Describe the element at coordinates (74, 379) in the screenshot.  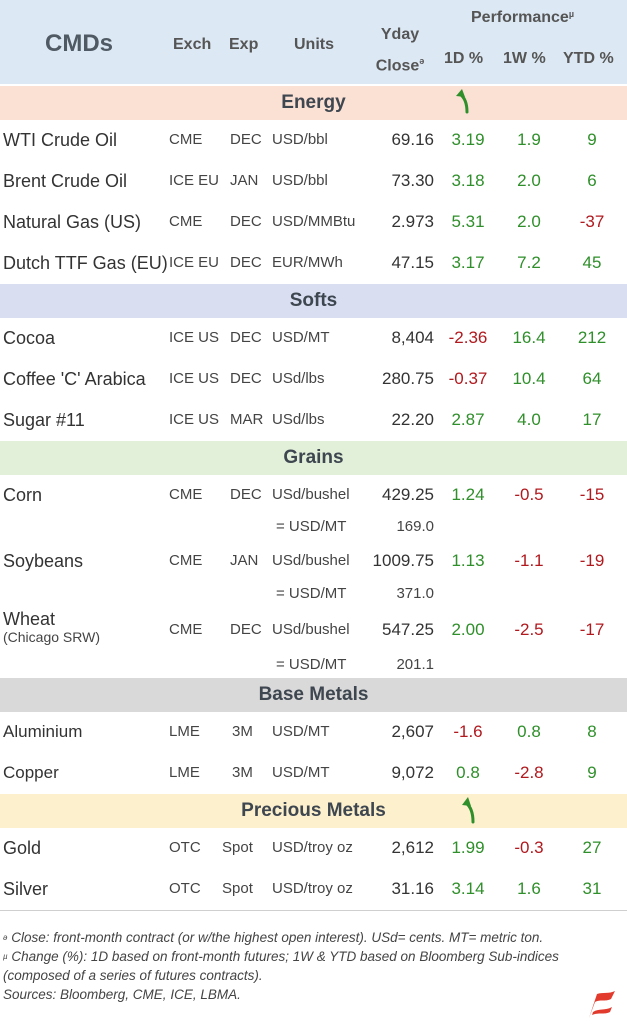
I see `commodity-name: Coffee 'C' Arabica` at that location.